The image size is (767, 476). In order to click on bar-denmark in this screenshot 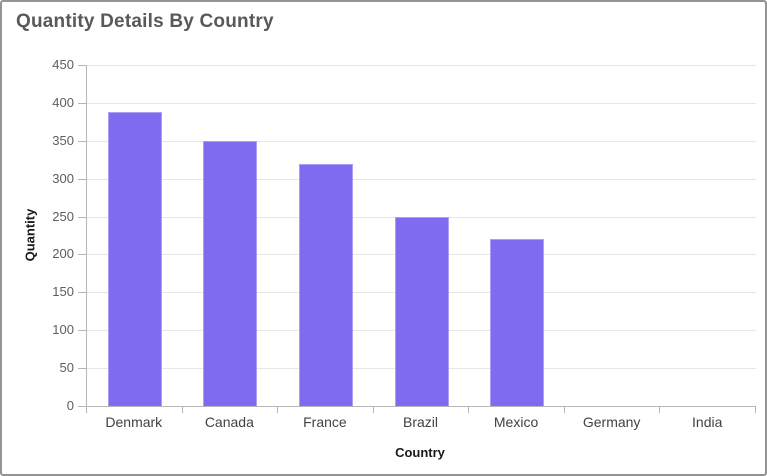, I will do `click(134, 259)`.